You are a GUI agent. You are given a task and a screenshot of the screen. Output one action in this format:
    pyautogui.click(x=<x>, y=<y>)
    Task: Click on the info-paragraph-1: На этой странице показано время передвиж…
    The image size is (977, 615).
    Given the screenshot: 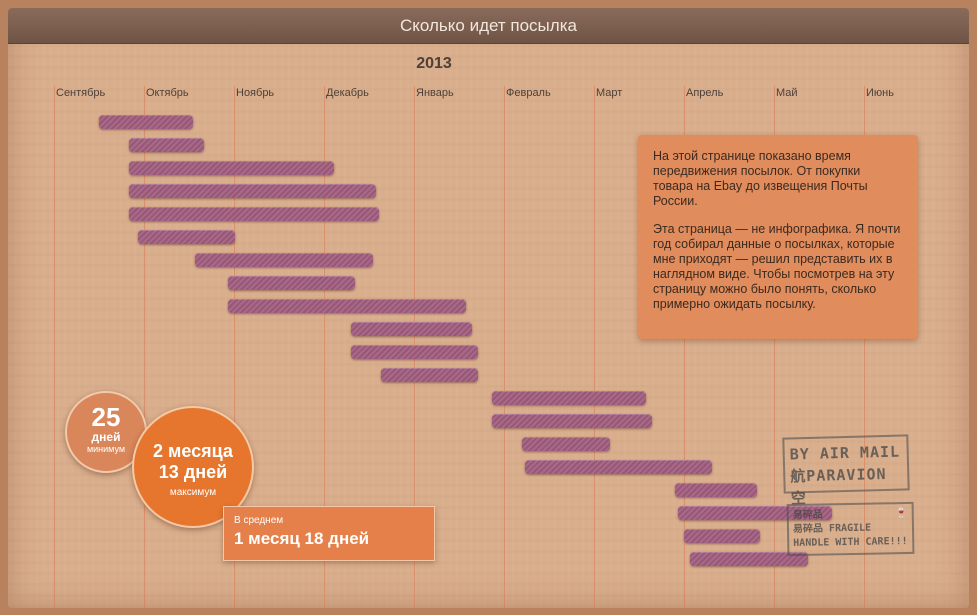 What is the action you would take?
    pyautogui.click(x=760, y=178)
    